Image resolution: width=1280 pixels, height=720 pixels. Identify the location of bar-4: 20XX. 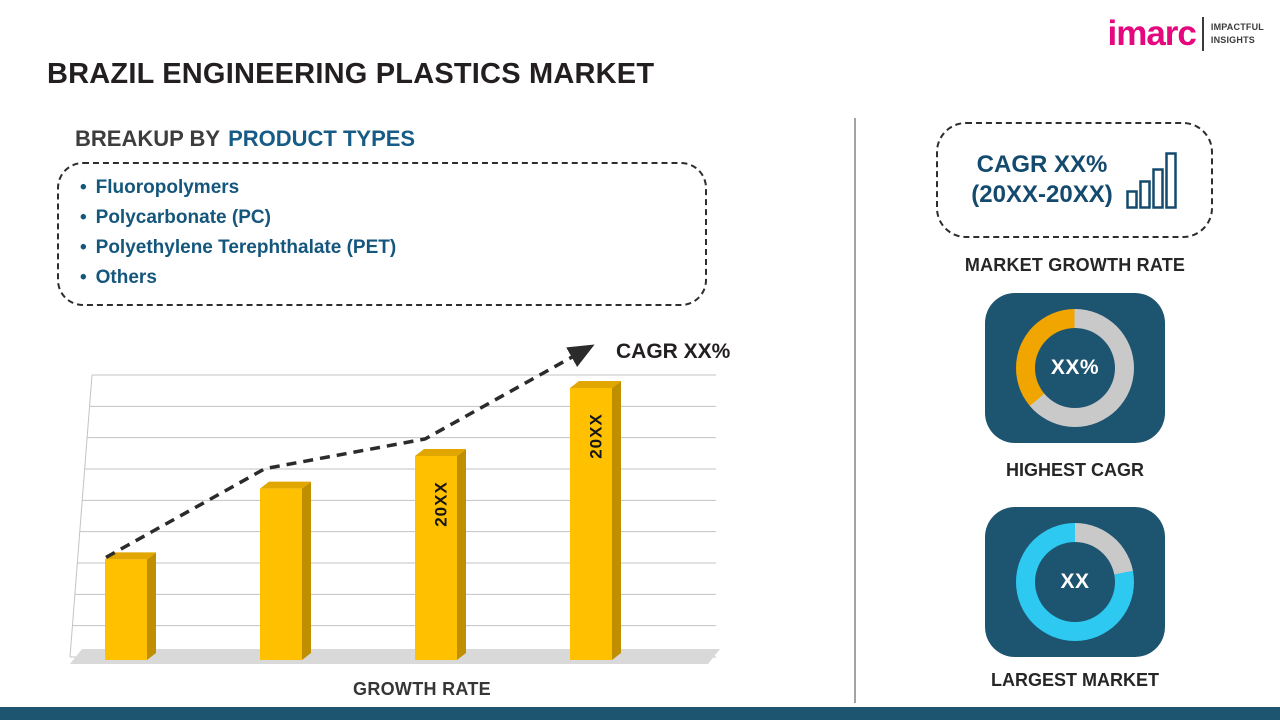
(595, 520).